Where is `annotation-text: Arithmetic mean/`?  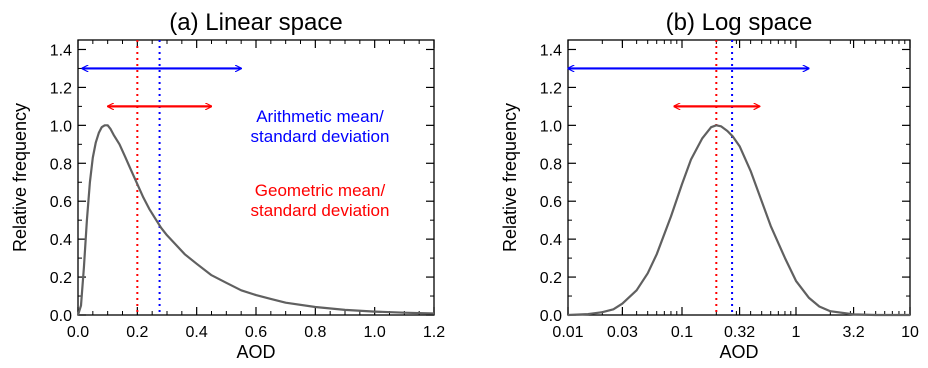
annotation-text: Arithmetic mean/ is located at coordinates (320, 116).